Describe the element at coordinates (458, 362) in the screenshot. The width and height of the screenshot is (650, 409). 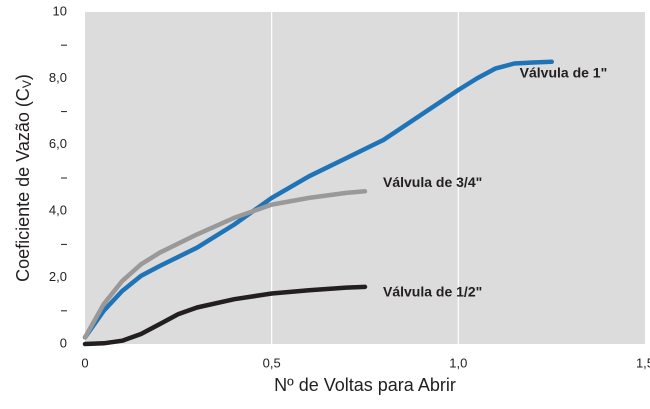
I see `x-tick-label: 1,0` at that location.